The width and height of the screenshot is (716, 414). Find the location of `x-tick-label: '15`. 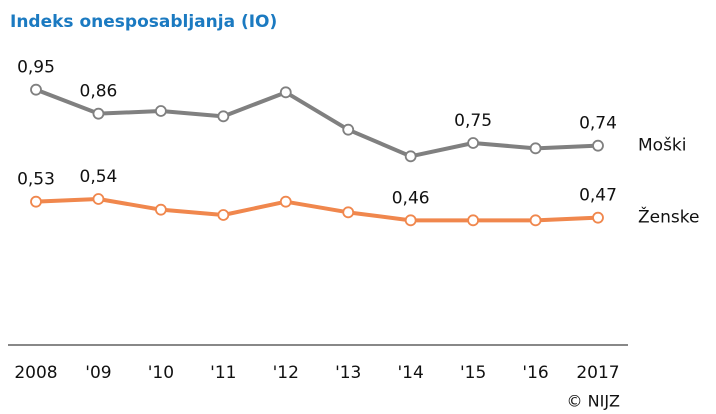

x-tick-label: '15 is located at coordinates (473, 373).